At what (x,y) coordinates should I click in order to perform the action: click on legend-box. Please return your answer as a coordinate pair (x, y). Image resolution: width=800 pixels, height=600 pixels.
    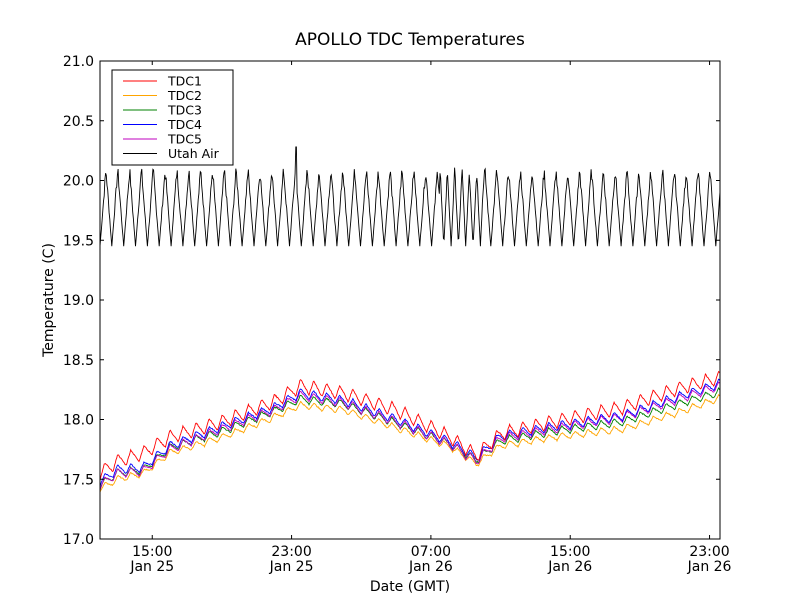
    Looking at the image, I should click on (172, 117).